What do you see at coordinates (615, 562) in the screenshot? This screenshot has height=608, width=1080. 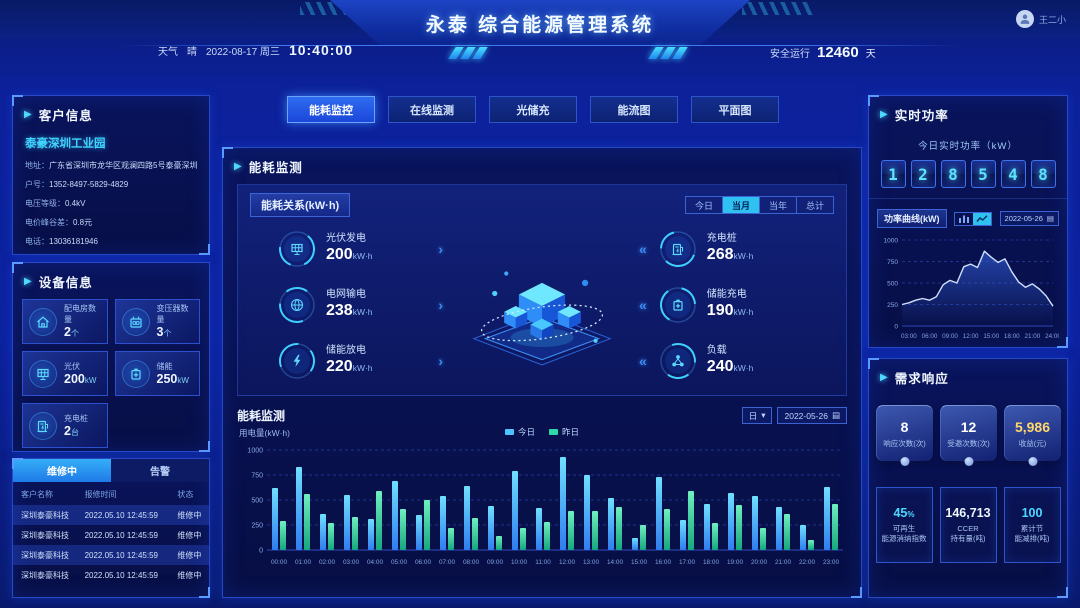 I see `svg-text: 14:00` at bounding box center [615, 562].